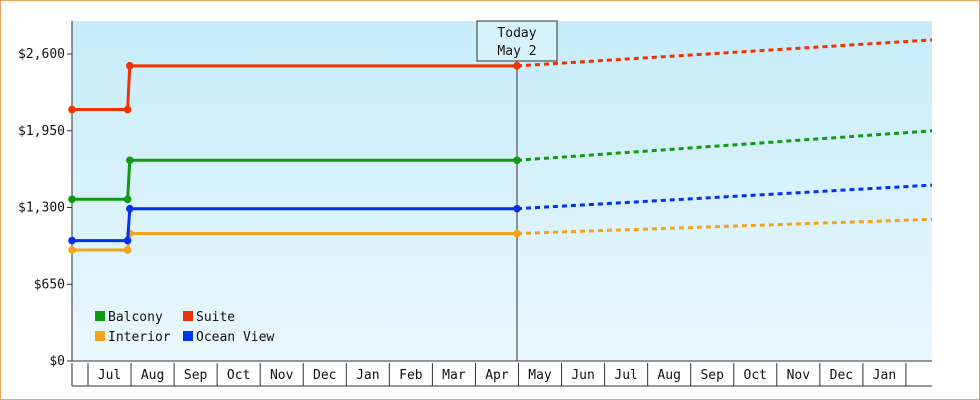 The width and height of the screenshot is (980, 400). I want to click on legend-swatch-ocean-view, so click(188, 336).